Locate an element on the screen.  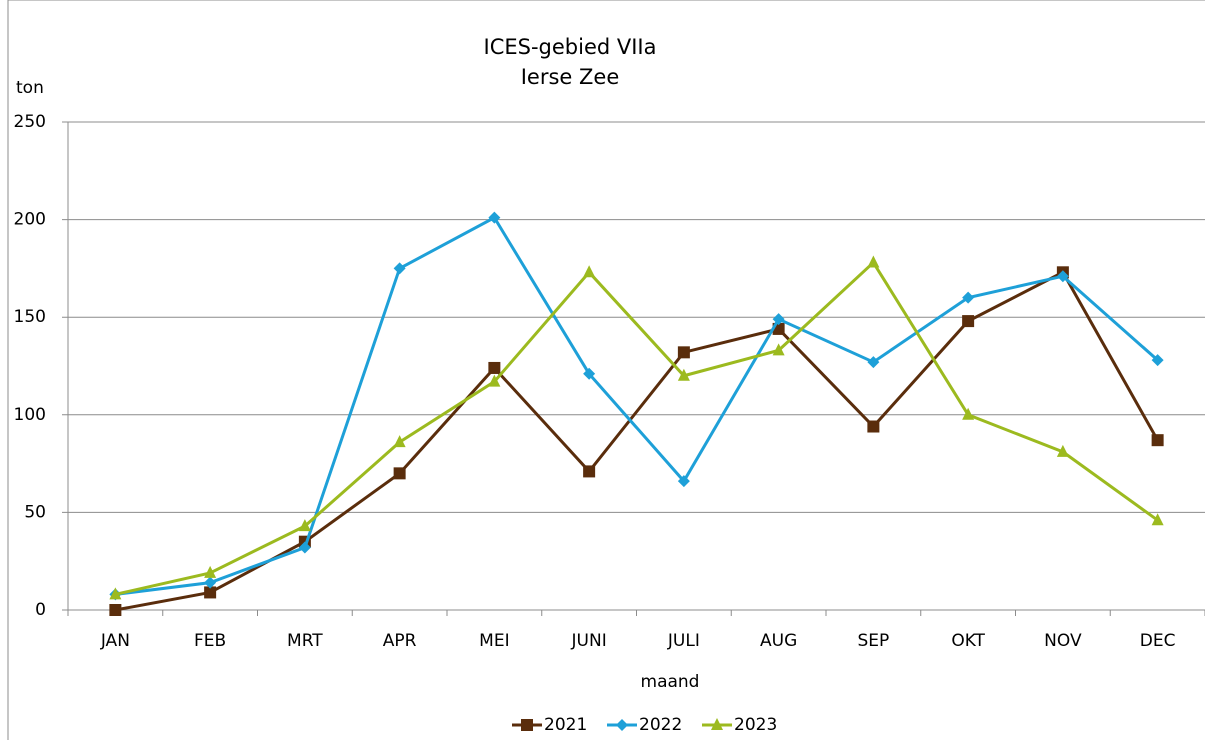
y-tick-label: 50 is located at coordinates (35, 512).